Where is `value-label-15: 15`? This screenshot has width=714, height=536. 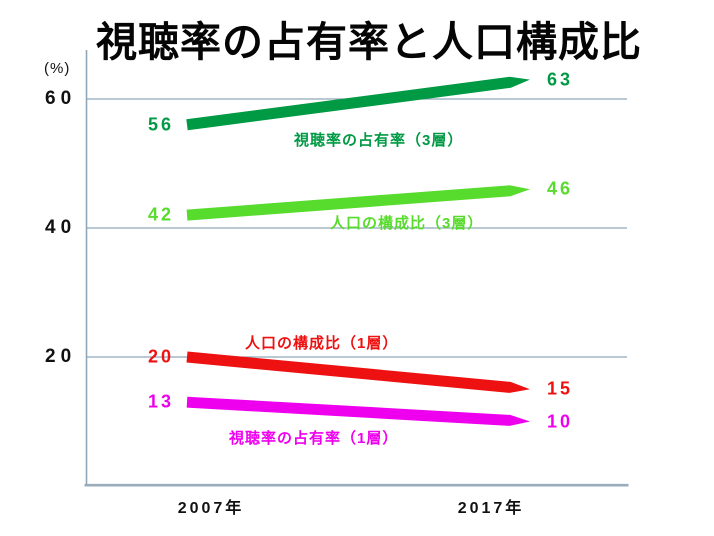
value-label-15: 15 is located at coordinates (560, 388).